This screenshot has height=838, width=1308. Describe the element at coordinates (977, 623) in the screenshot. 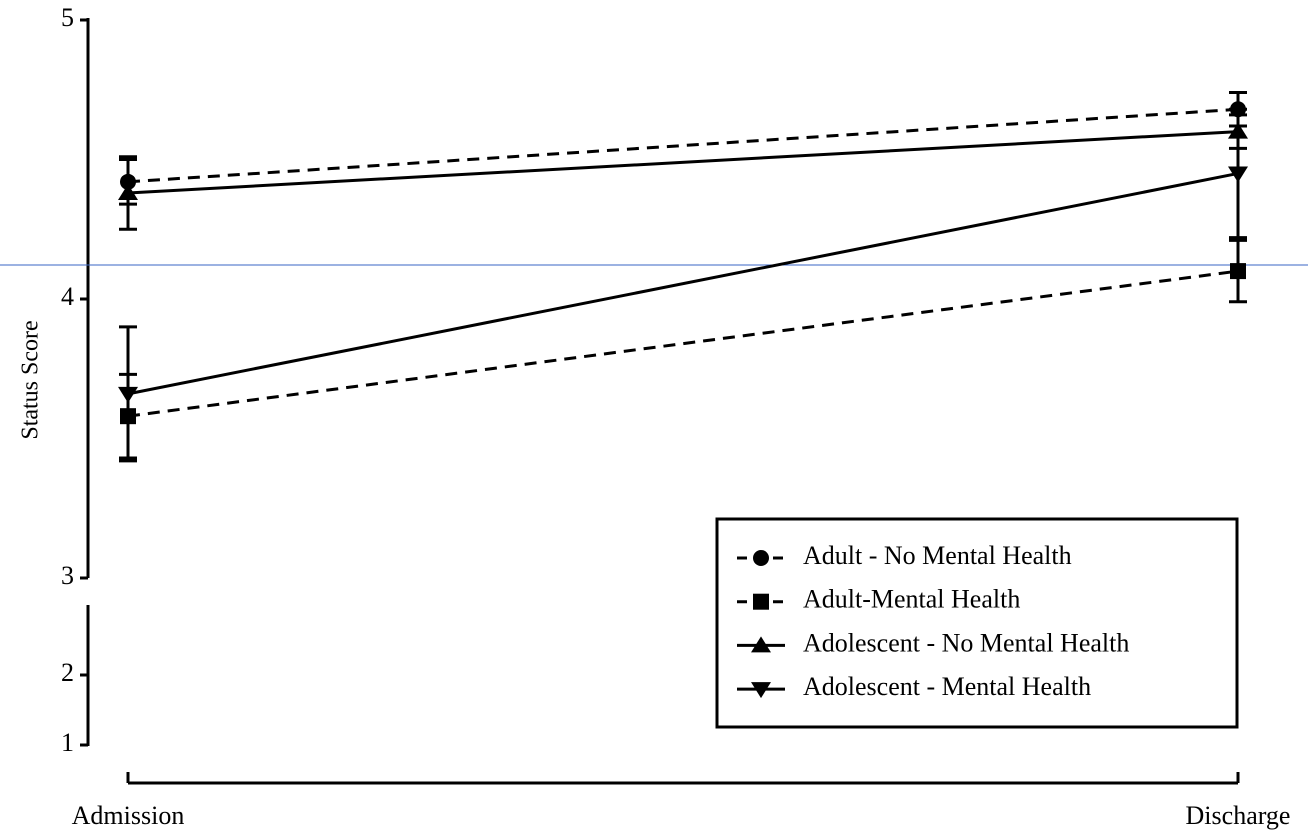

I see `legend-box` at that location.